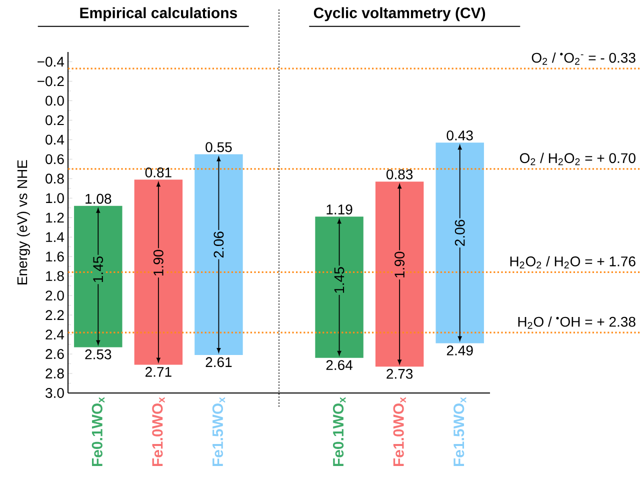  What do you see at coordinates (339, 365) in the screenshot?
I see `annotation: 2.64` at bounding box center [339, 365].